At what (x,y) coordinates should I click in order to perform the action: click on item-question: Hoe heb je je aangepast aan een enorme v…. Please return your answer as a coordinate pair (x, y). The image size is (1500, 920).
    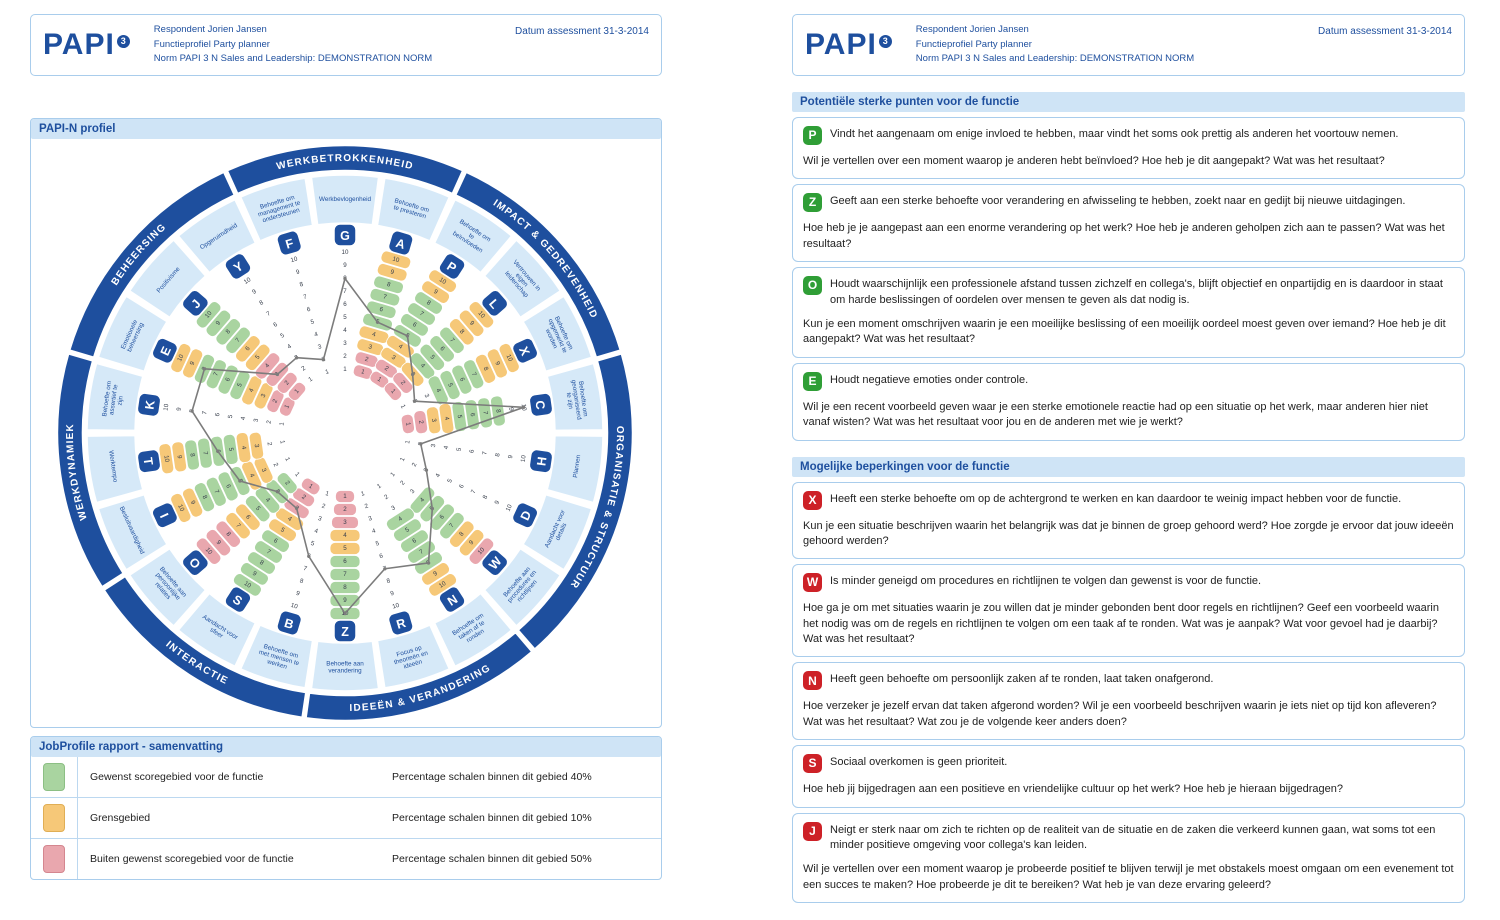
    Looking at the image, I should click on (1124, 236).